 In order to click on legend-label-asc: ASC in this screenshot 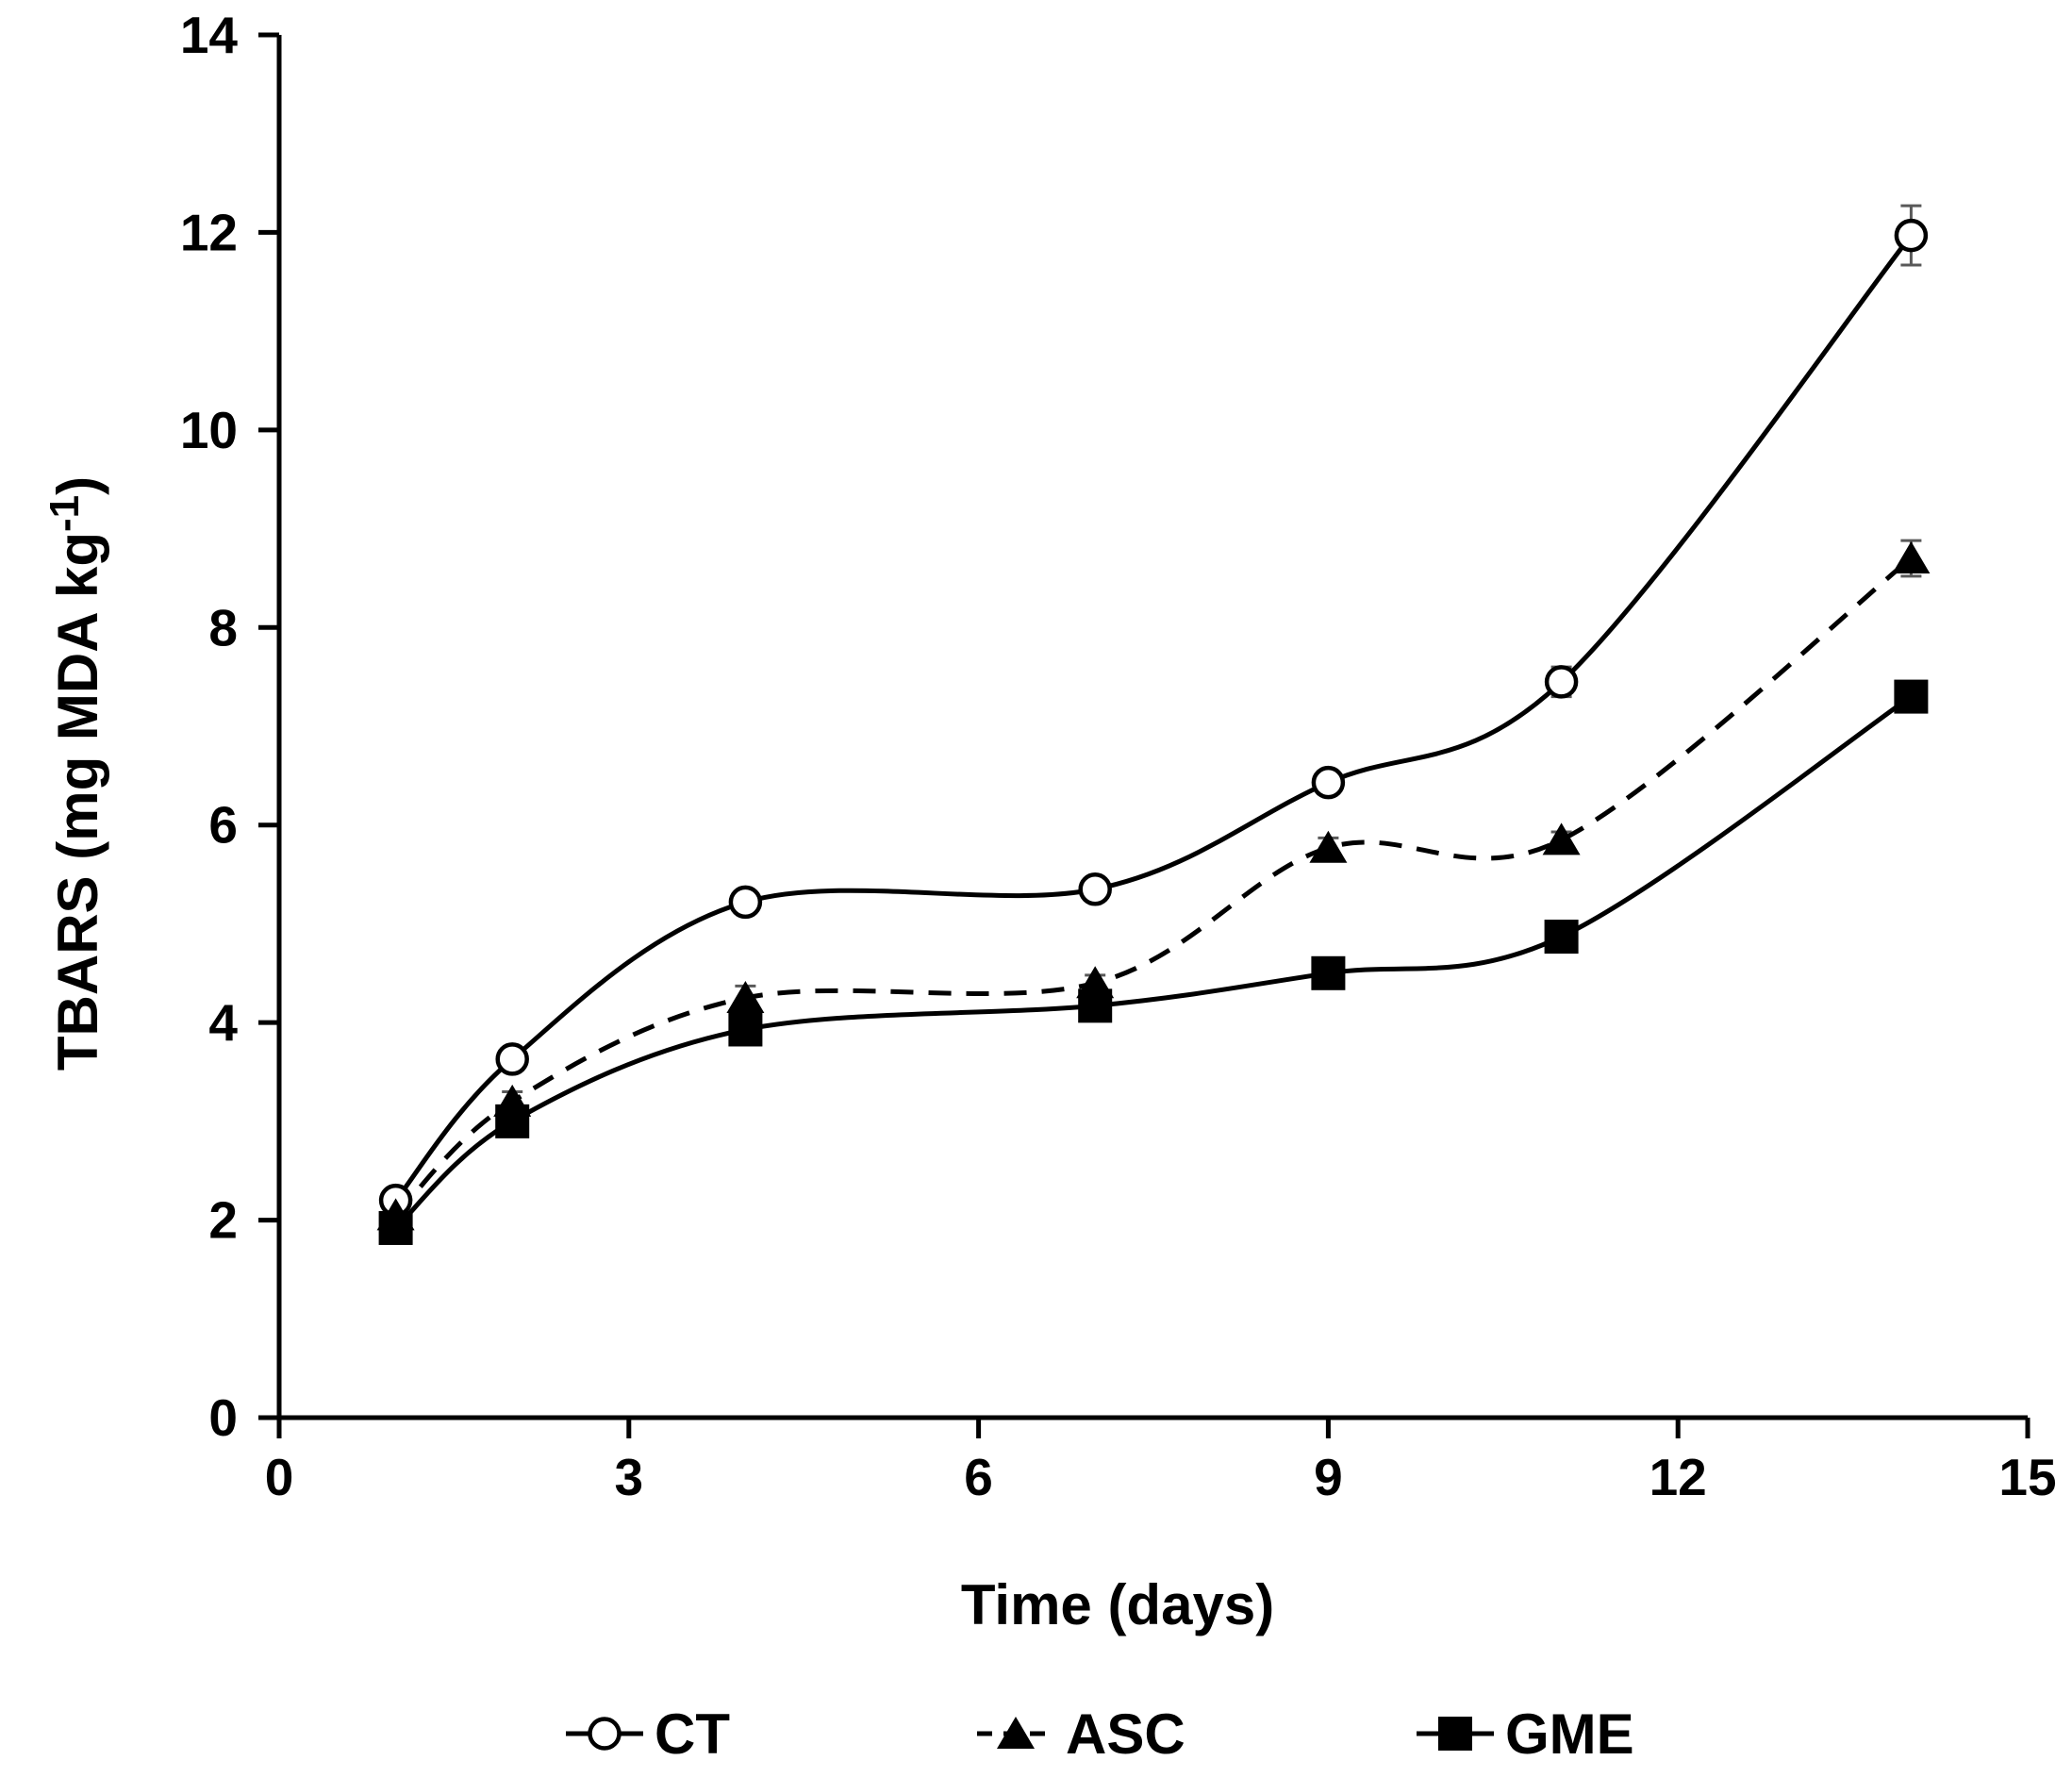, I will do `click(1125, 1734)`.